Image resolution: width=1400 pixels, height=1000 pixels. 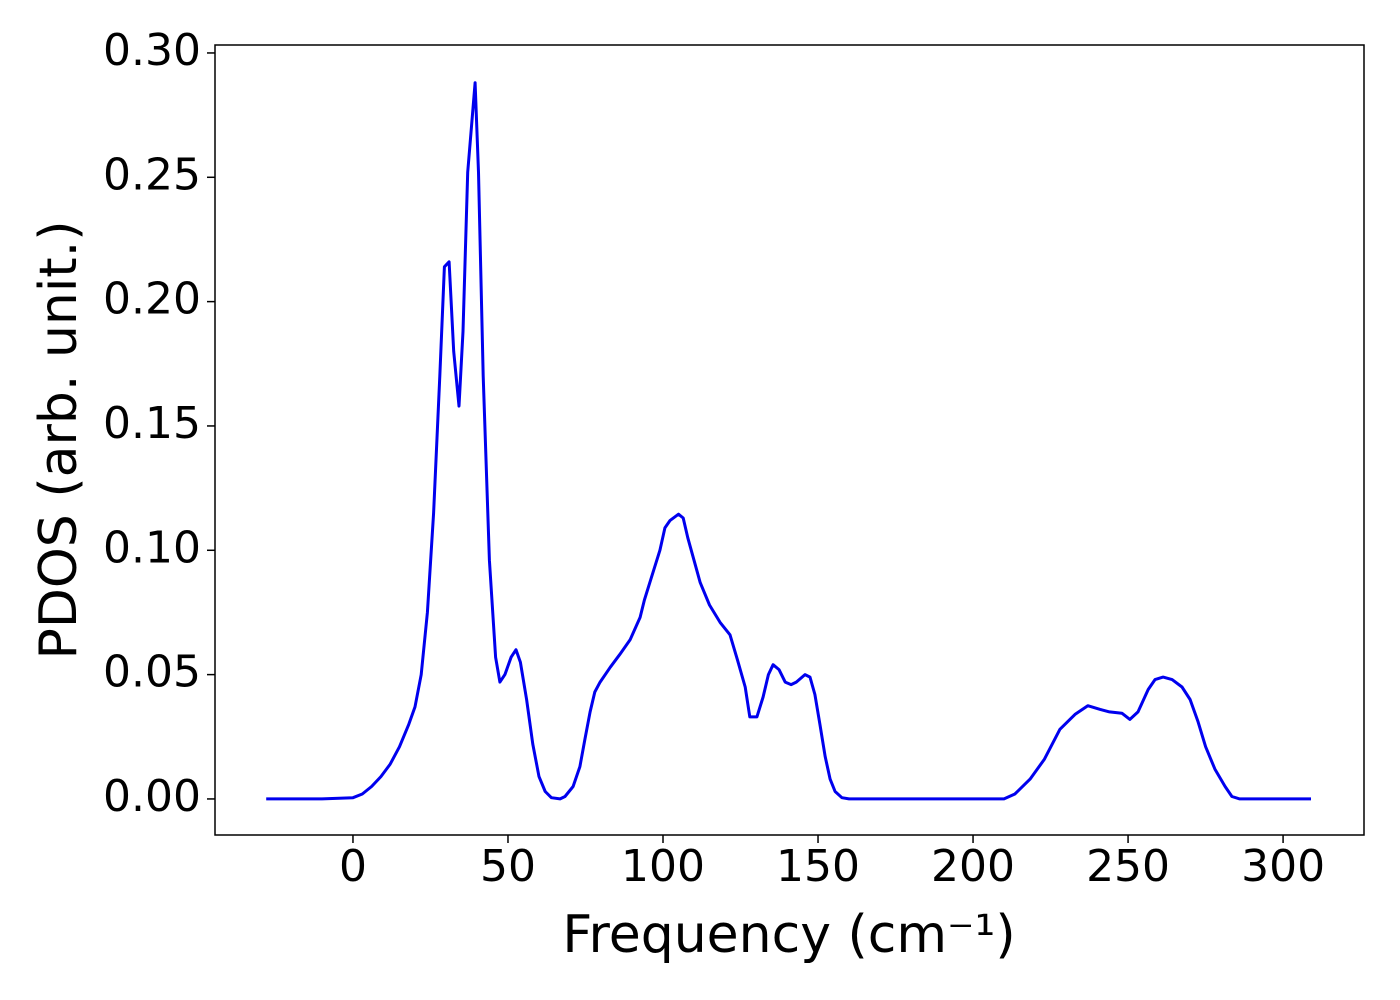 I want to click on x-tick-label: 200, so click(x=973, y=866).